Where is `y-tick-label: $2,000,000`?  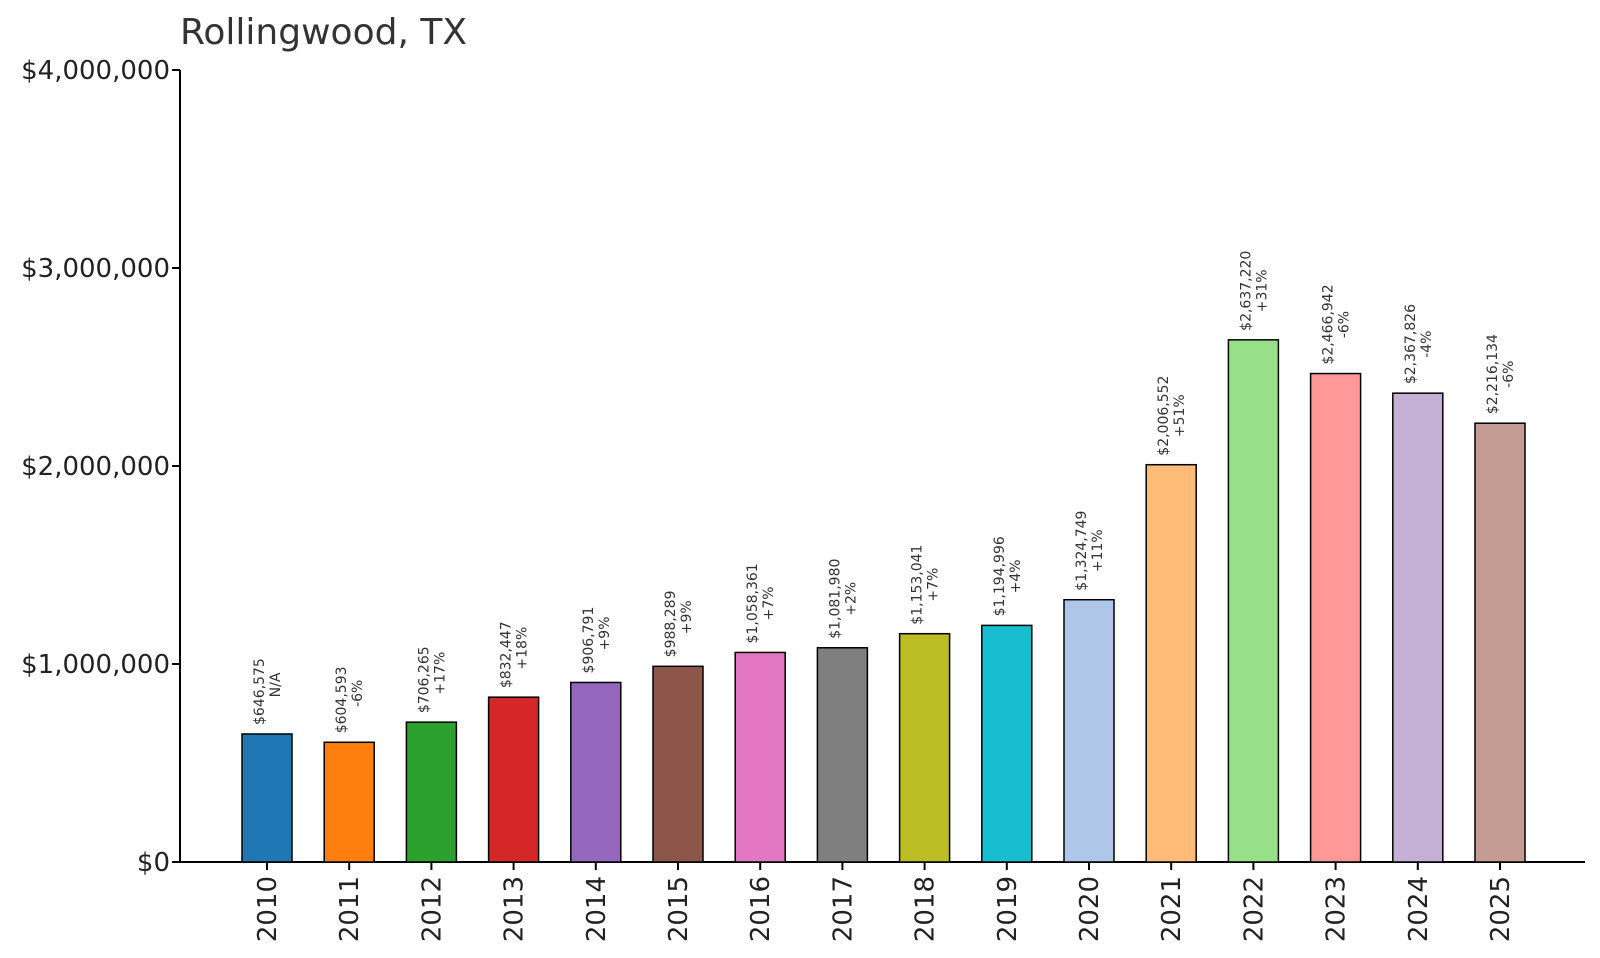 y-tick-label: $2,000,000 is located at coordinates (95, 467).